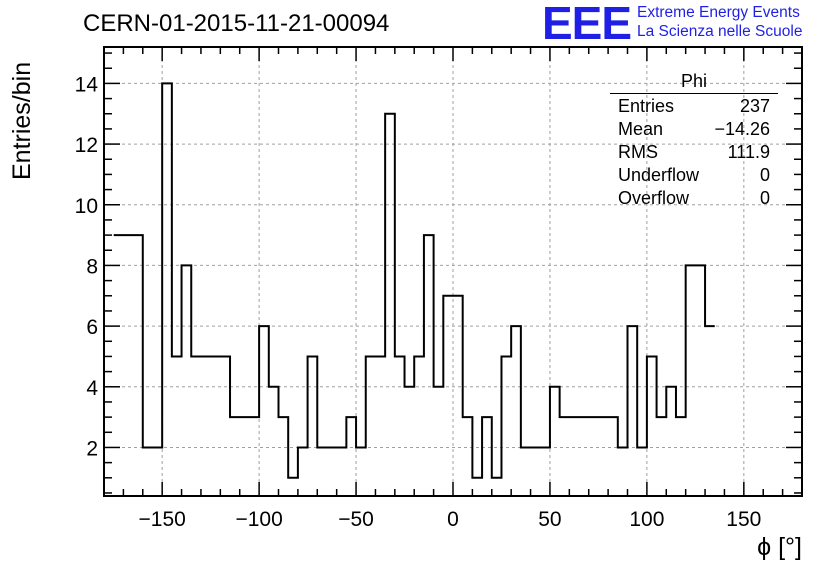 This screenshot has height=572, width=836. What do you see at coordinates (236, 23) in the screenshot?
I see `chart-title: CERN-01-2015-11-21-00094` at bounding box center [236, 23].